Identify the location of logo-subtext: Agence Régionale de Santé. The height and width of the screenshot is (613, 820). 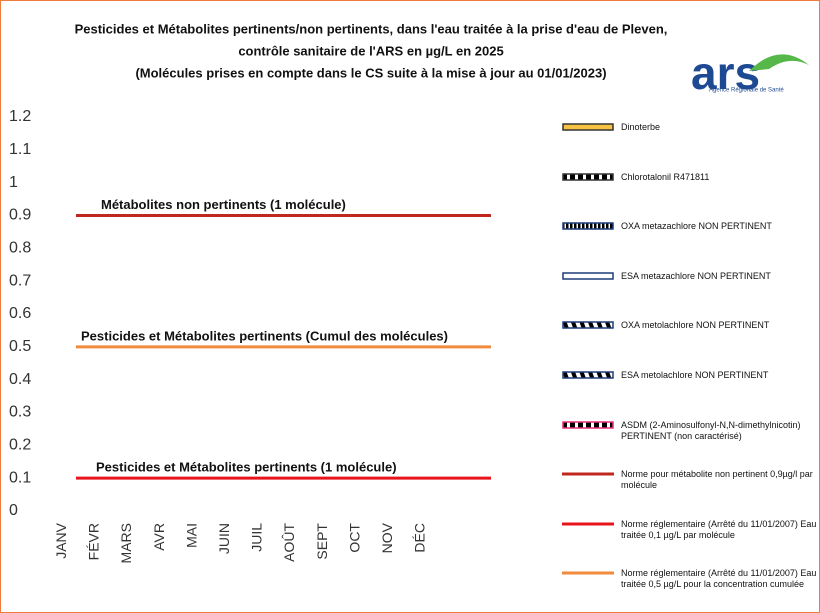
(746, 91).